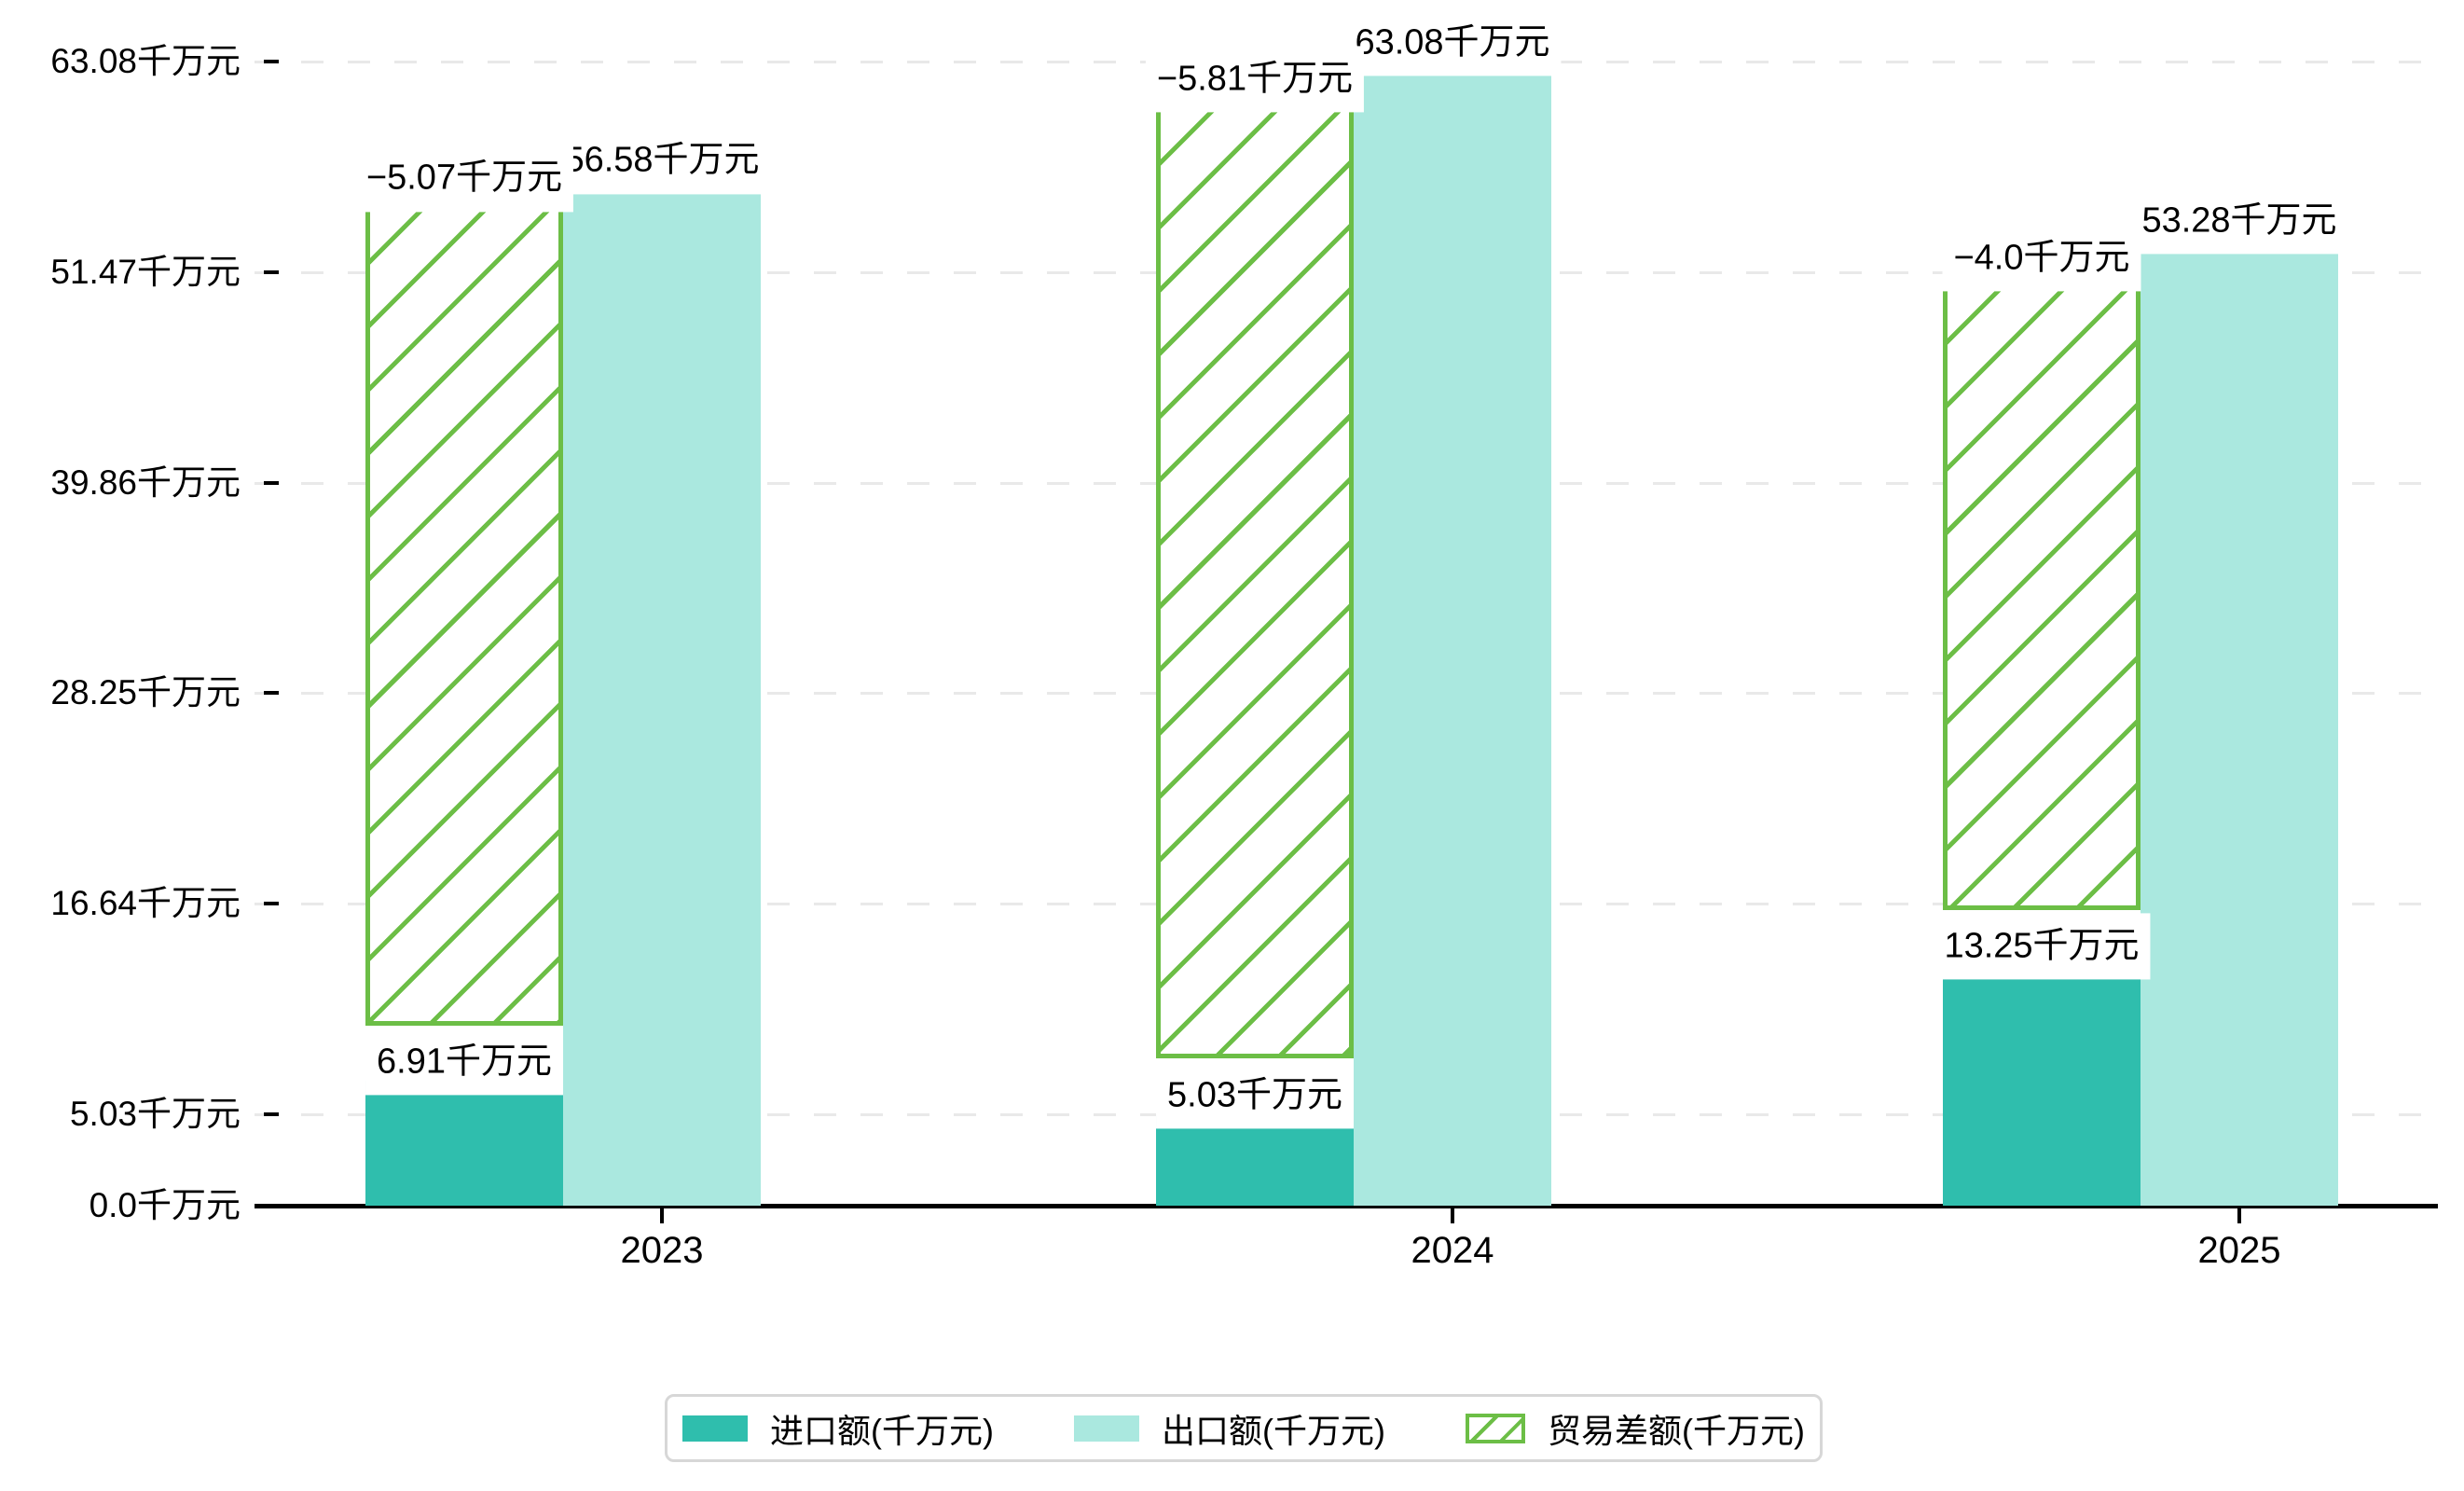 Image resolution: width=2464 pixels, height=1491 pixels. I want to click on trade-balance-value-label: −5.07千万元, so click(464, 179).